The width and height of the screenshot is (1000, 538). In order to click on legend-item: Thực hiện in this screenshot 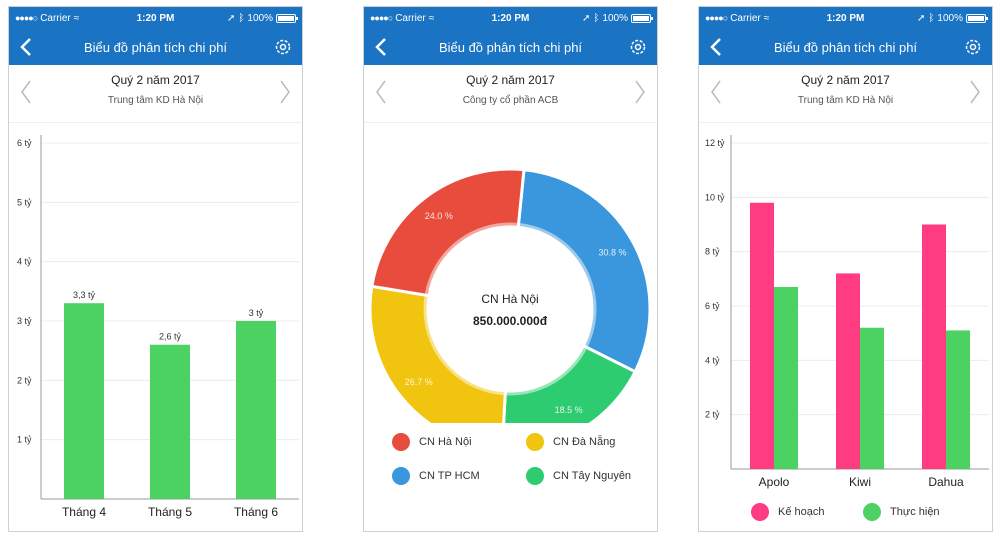, I will do `click(901, 512)`.